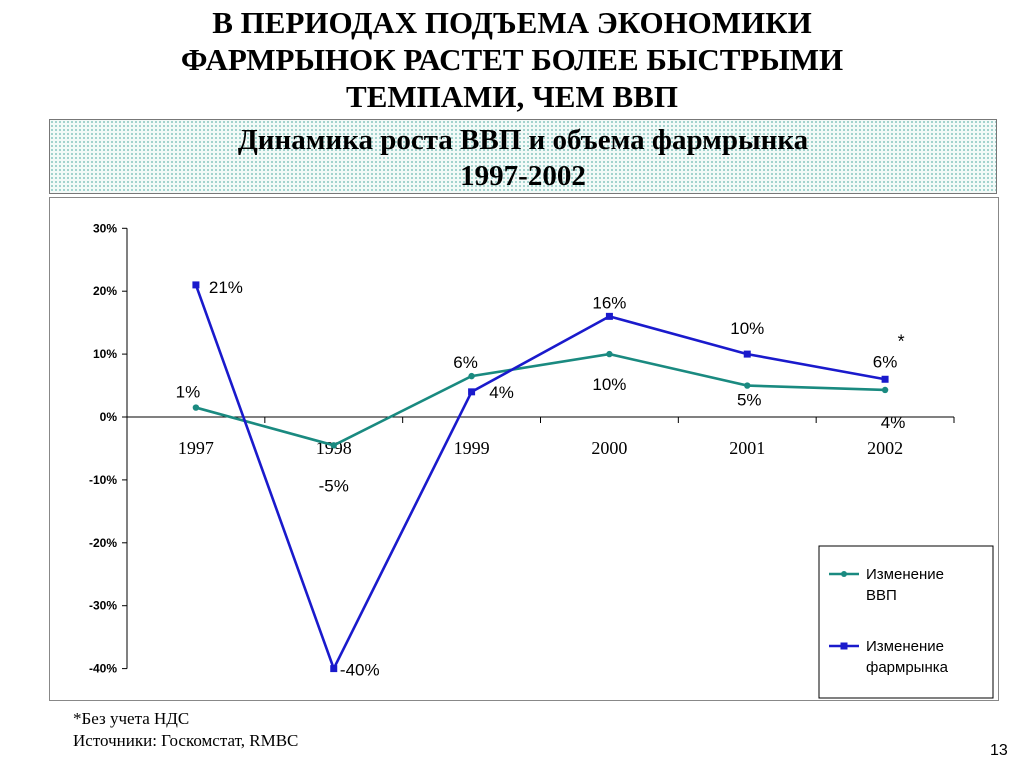 The image size is (1024, 768). What do you see at coordinates (747, 354) in the screenshot?
I see `pharma-point-2001` at bounding box center [747, 354].